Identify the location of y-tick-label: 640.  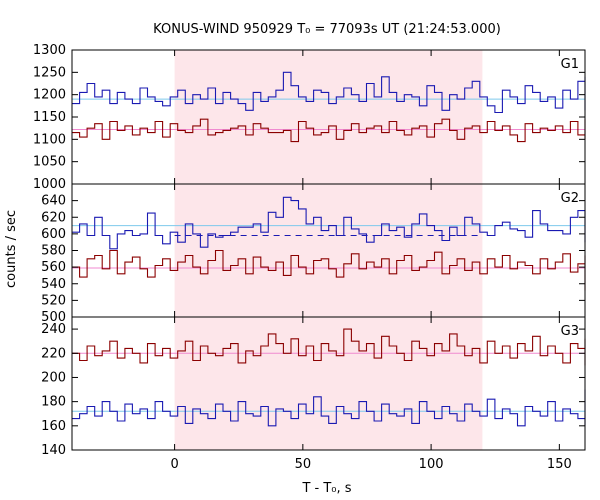
(53, 201).